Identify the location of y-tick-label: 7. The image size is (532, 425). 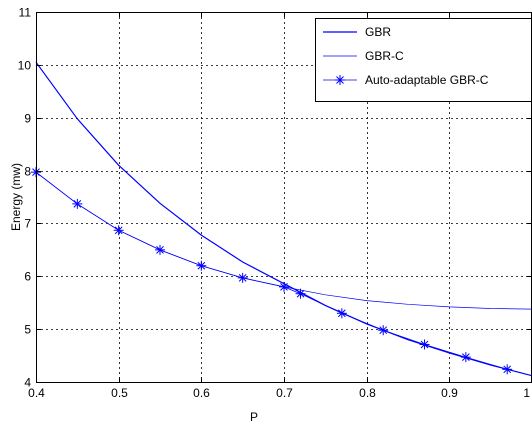
(27, 224).